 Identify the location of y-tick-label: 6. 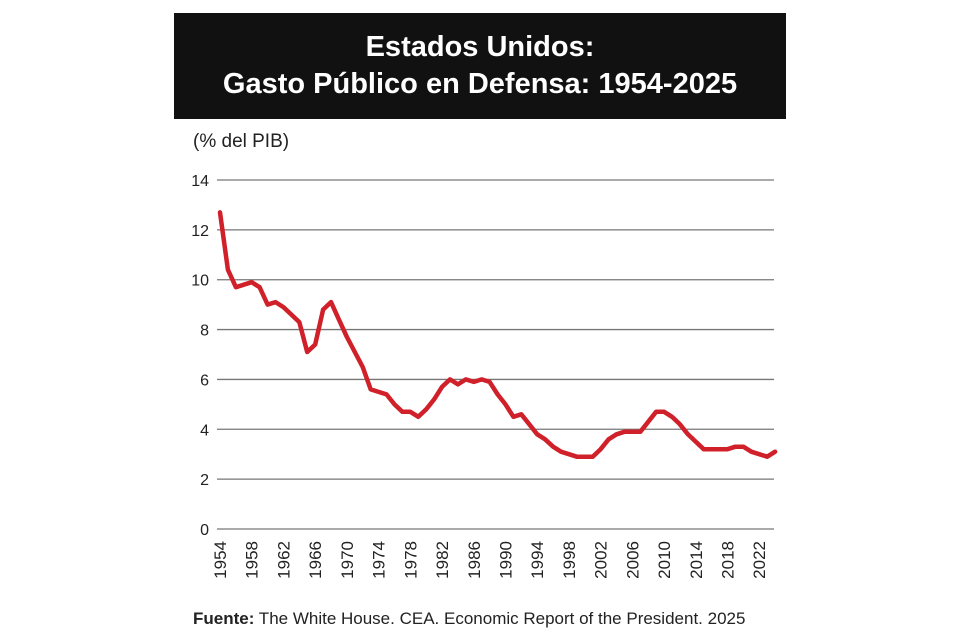
(204, 380).